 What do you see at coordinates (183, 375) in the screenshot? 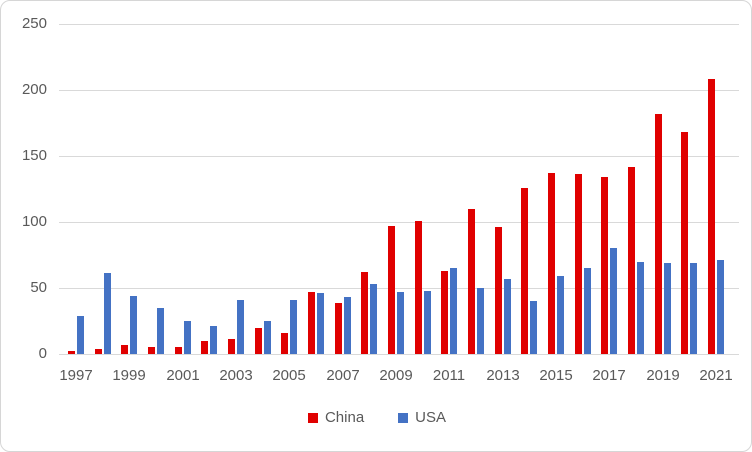
I see `x-axis-tick-label: 2001` at bounding box center [183, 375].